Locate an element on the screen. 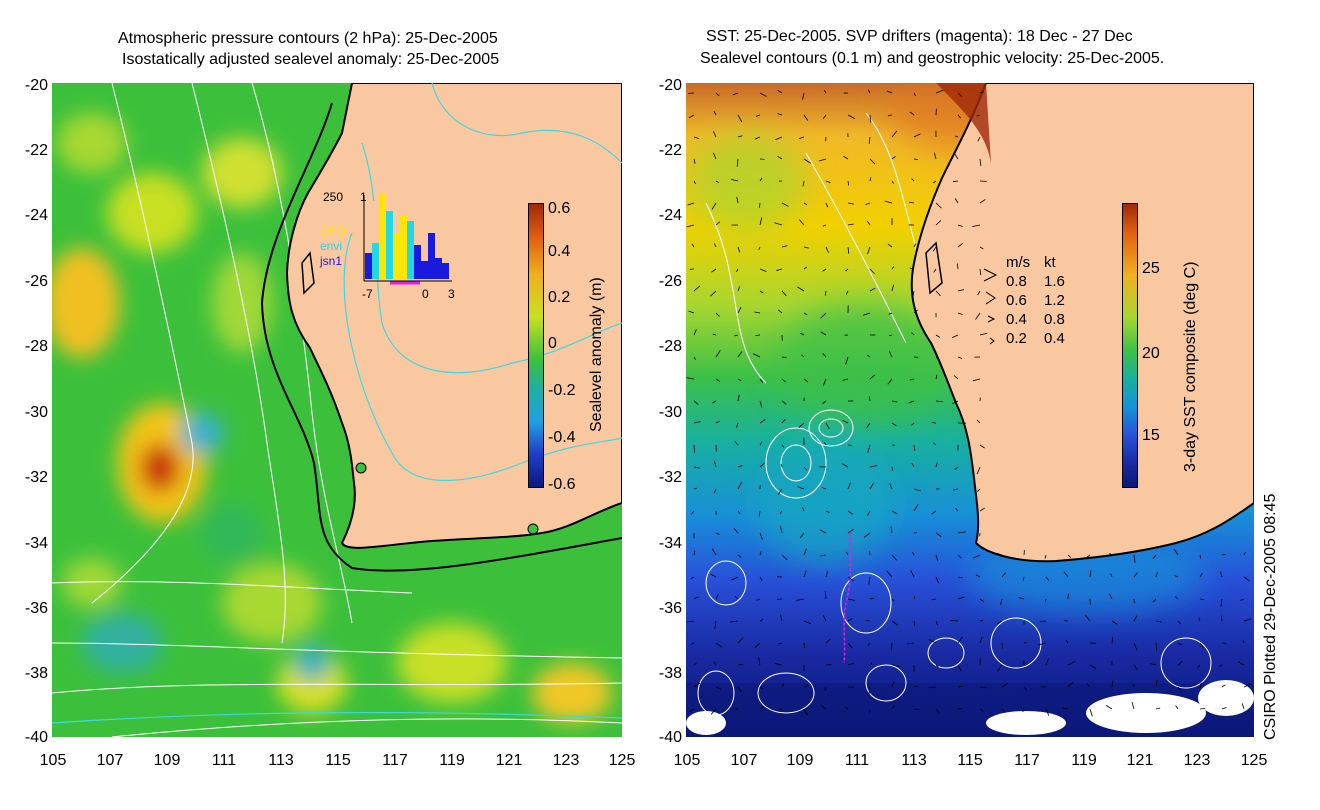  right-xtick: 115 is located at coordinates (970, 760).